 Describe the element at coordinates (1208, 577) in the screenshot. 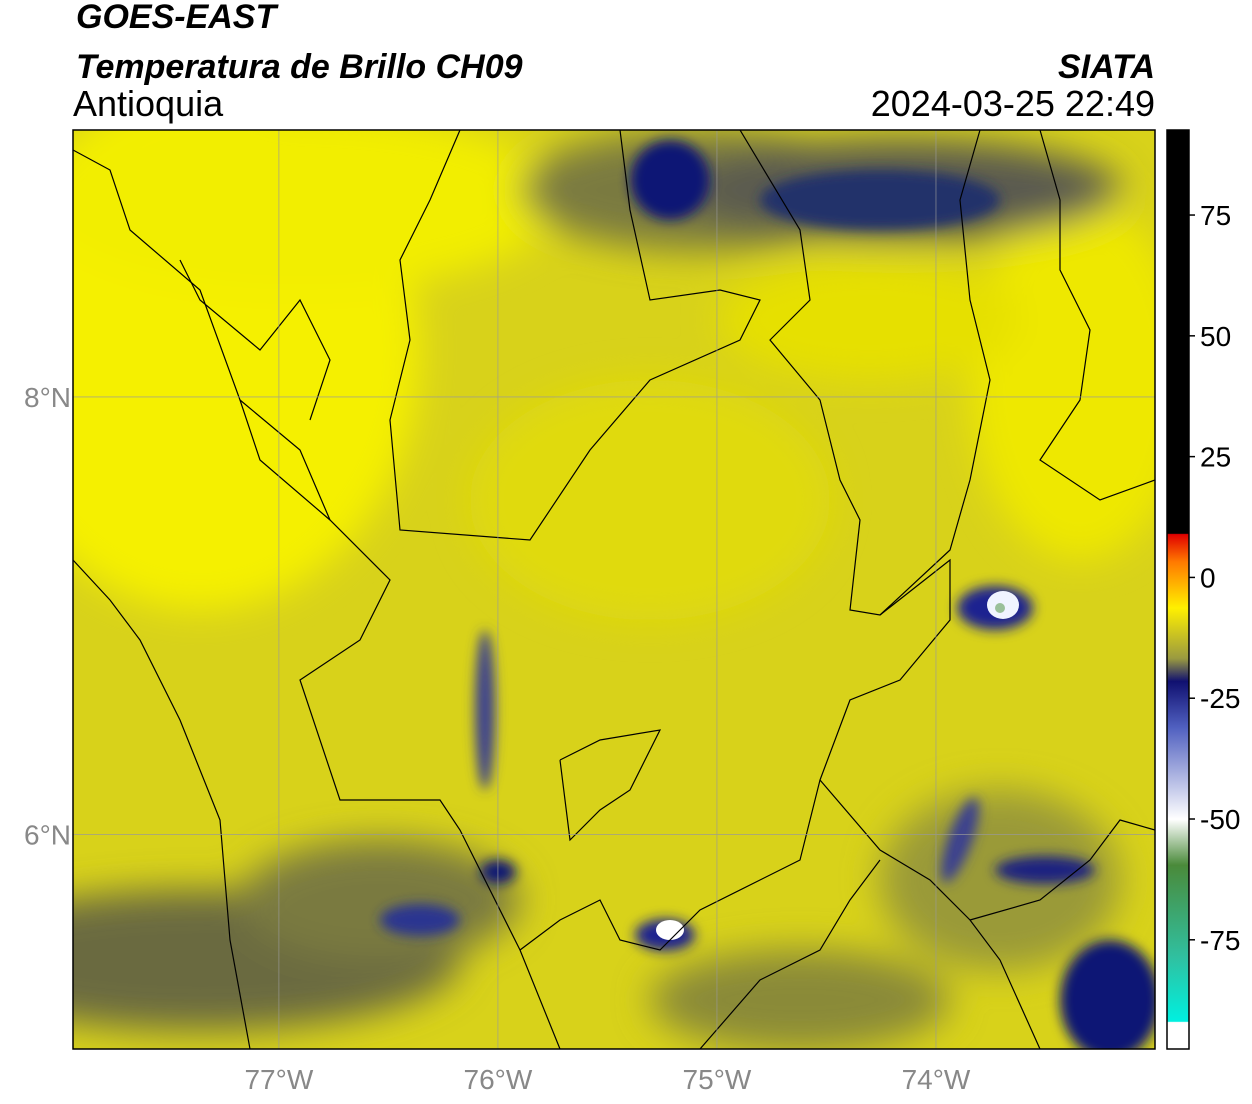

I see `colorbar-tick-label: 0` at that location.